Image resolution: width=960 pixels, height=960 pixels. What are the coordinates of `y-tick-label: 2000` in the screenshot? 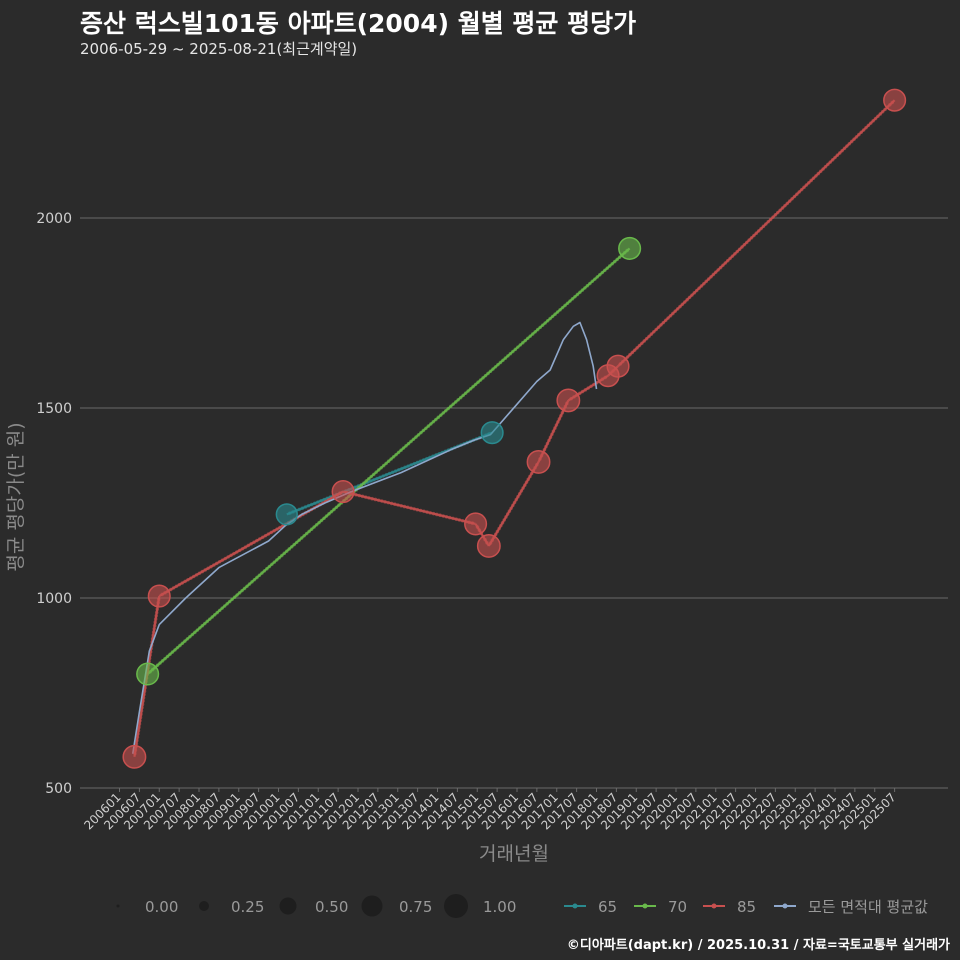 It's located at (54, 219).